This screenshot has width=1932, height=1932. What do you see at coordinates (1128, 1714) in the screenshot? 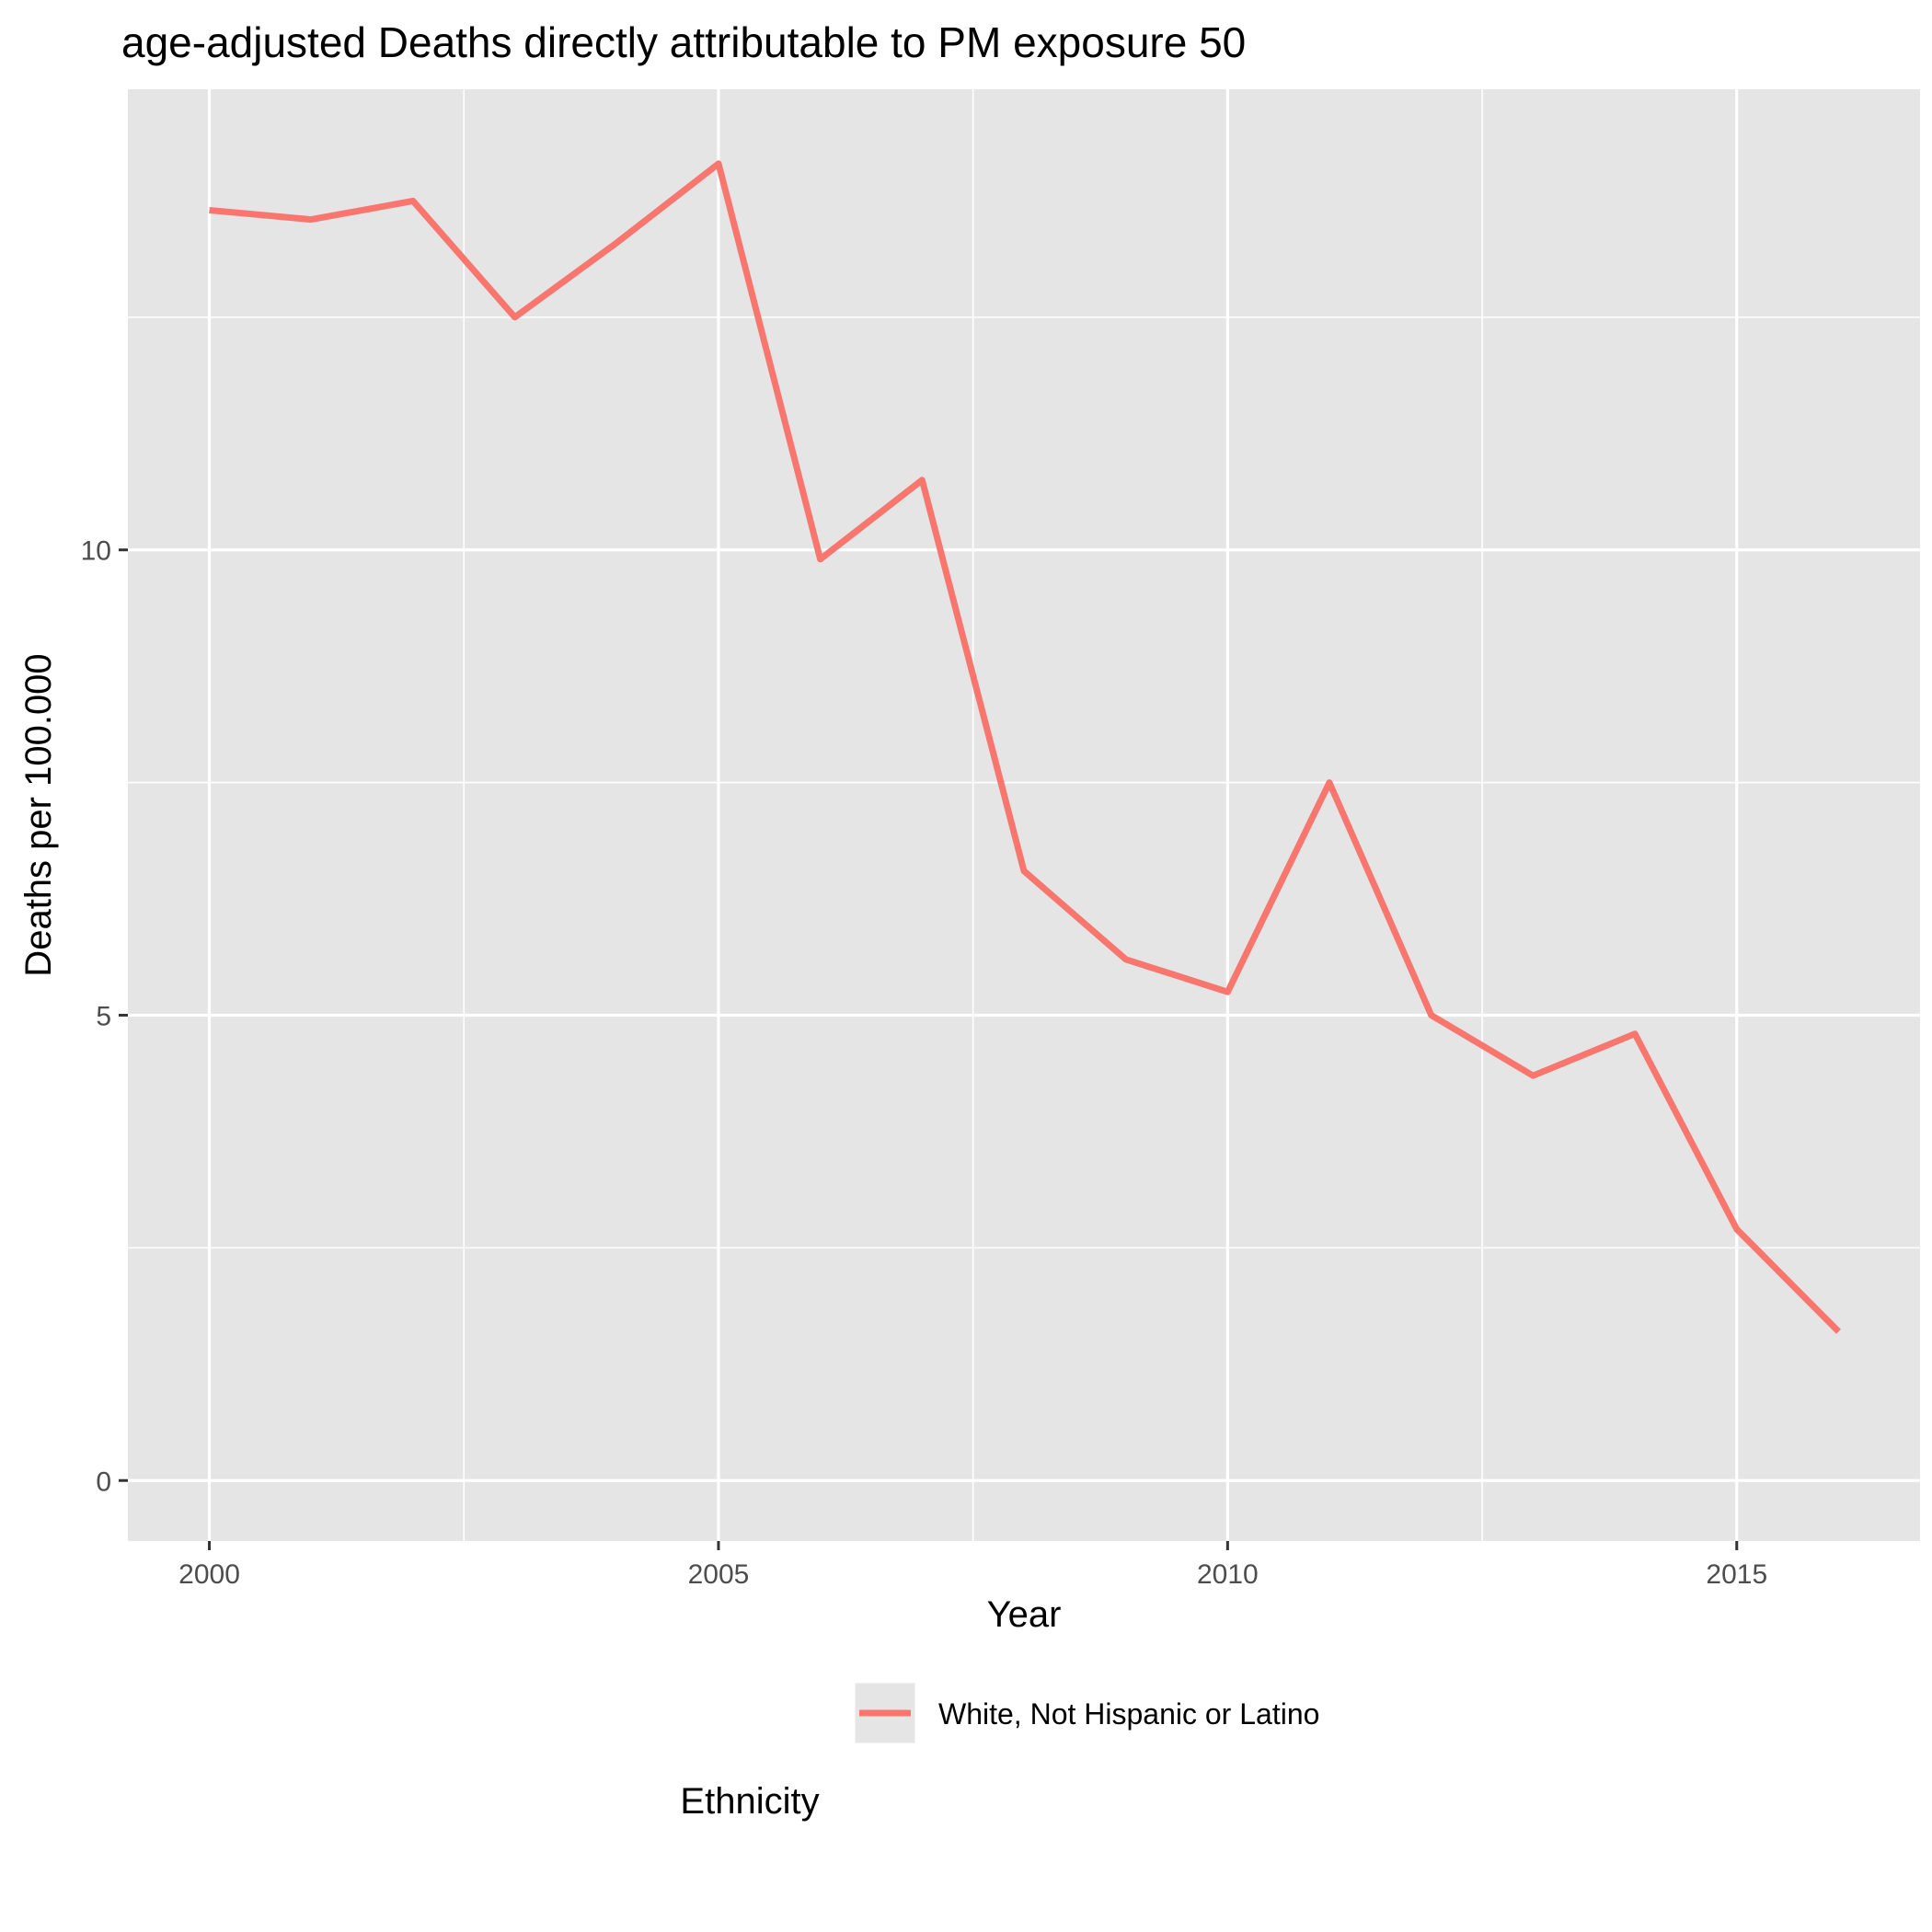
I see `legend-entry-label: White, Not Hispanic or Latino` at bounding box center [1128, 1714].